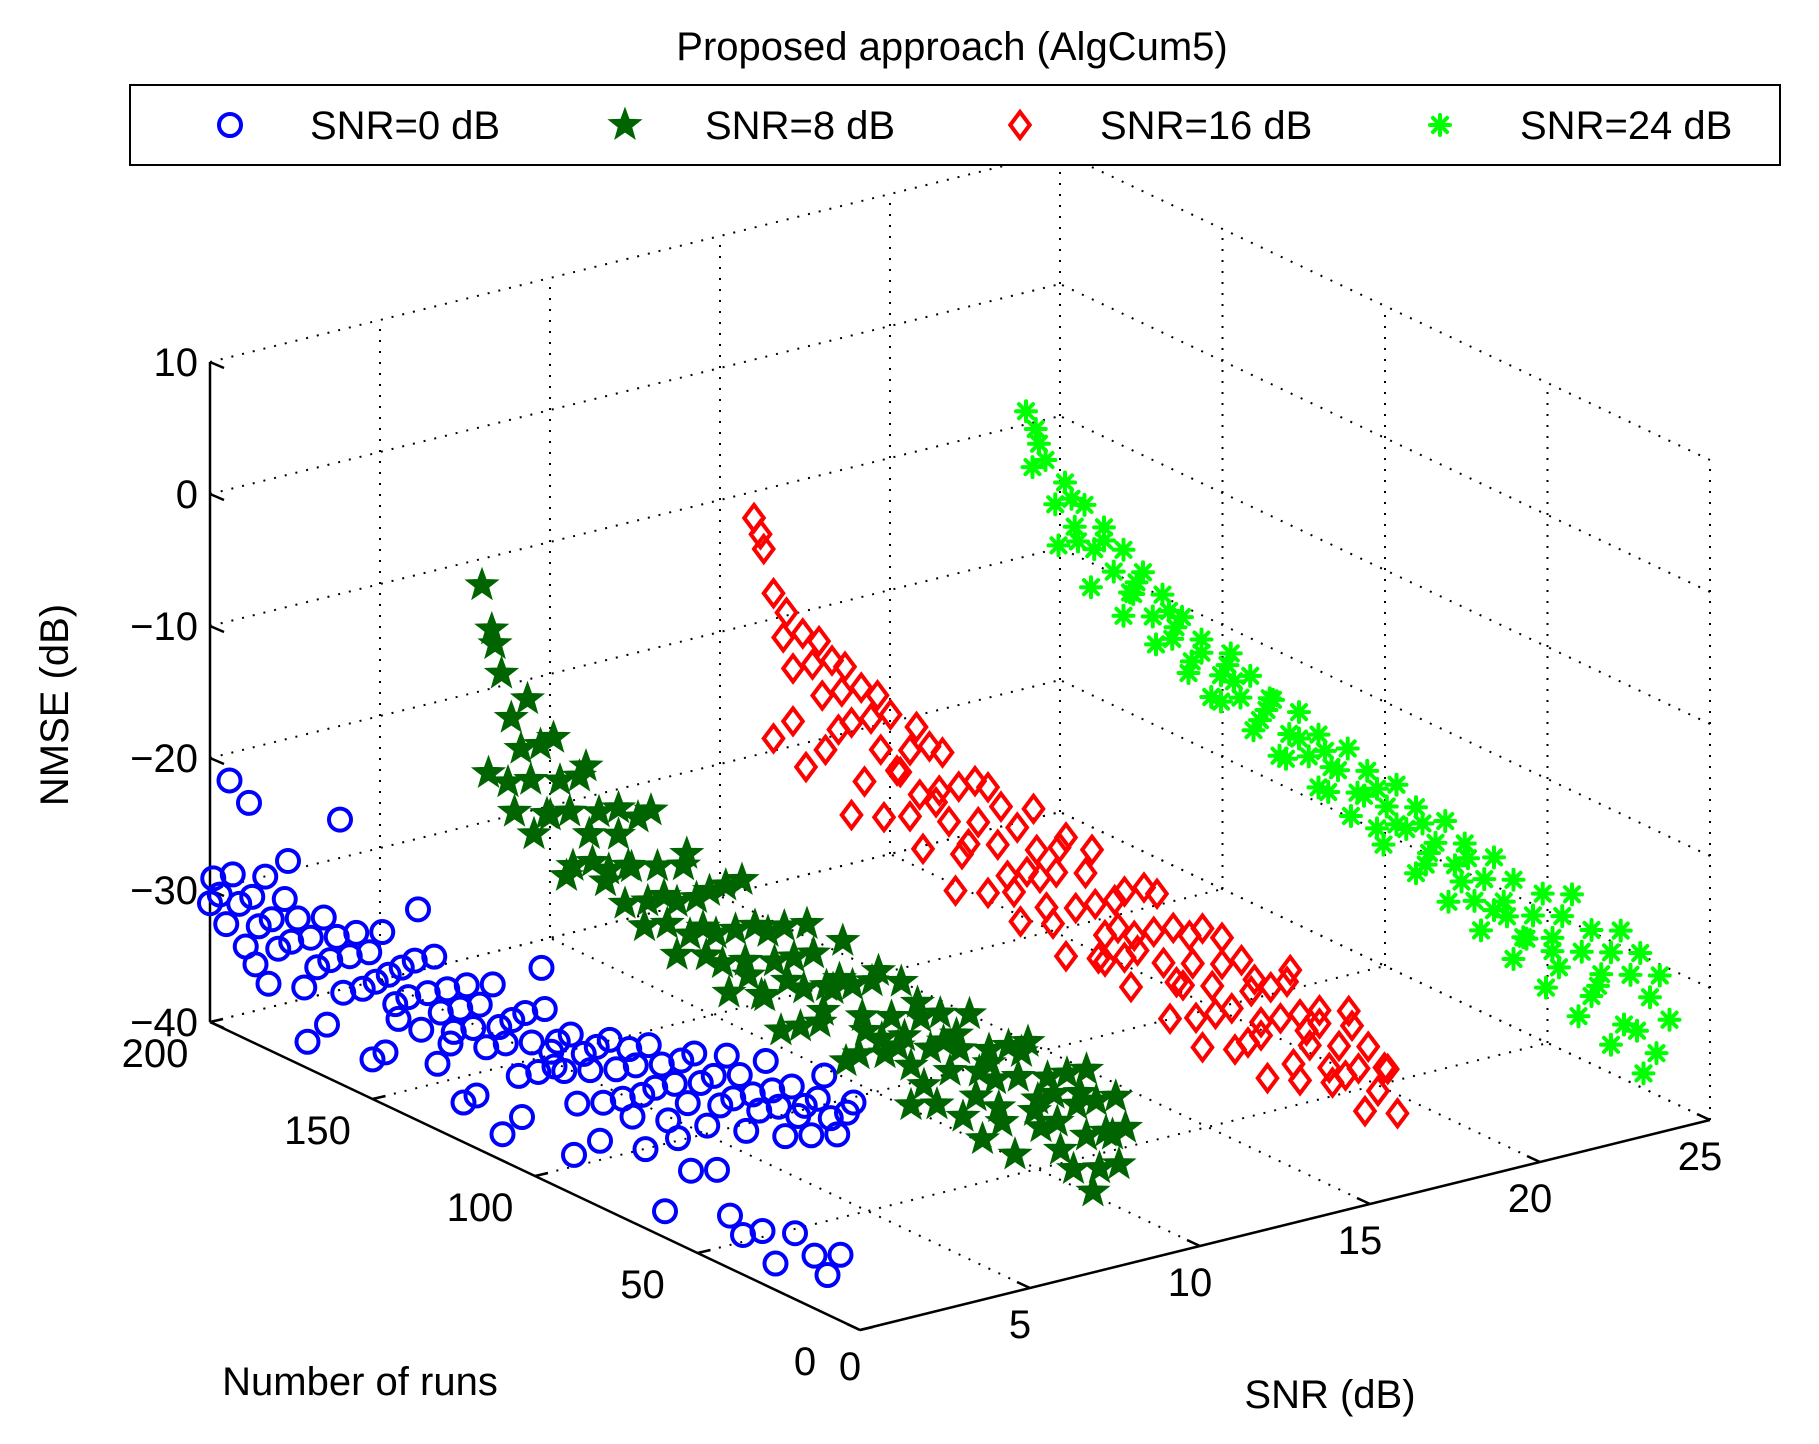 The width and height of the screenshot is (1819, 1444). What do you see at coordinates (1045, 1050) in the screenshot?
I see `grid-floor-x` at bounding box center [1045, 1050].